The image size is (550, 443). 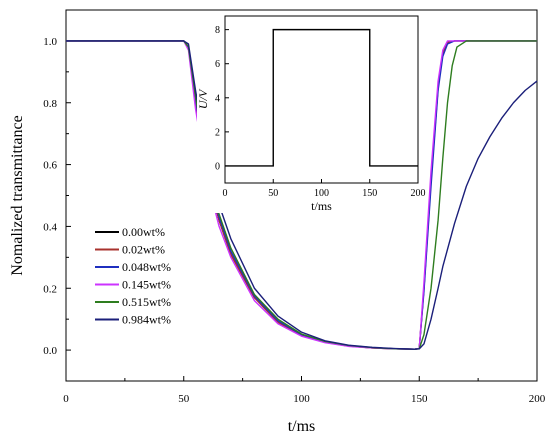 What do you see at coordinates (184, 399) in the screenshot?
I see `main-x-tick-label: 50` at bounding box center [184, 399].